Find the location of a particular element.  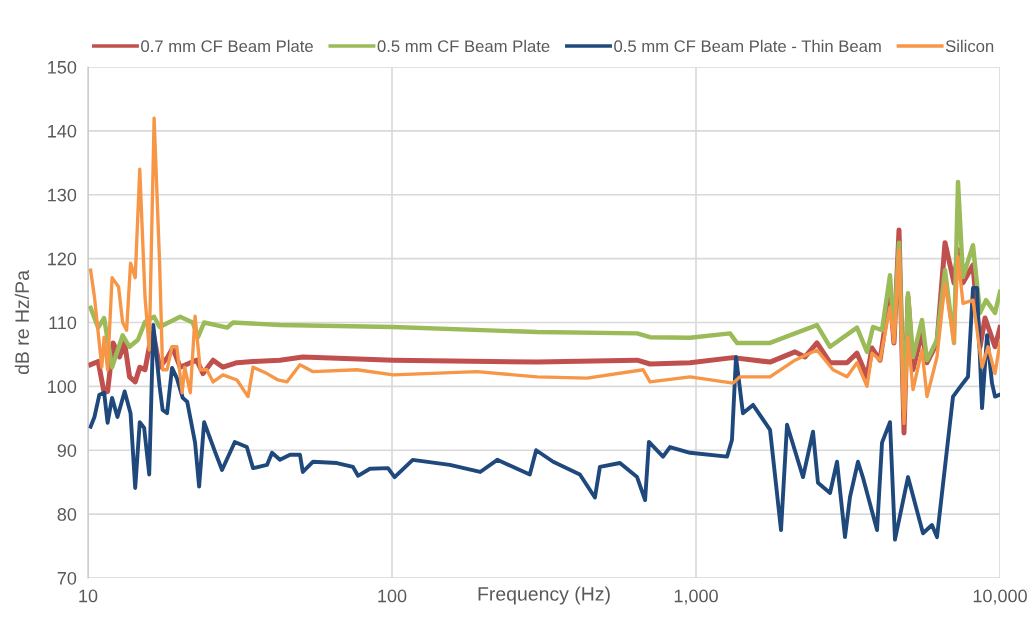

y-tick-label: 100 is located at coordinates (62, 387).